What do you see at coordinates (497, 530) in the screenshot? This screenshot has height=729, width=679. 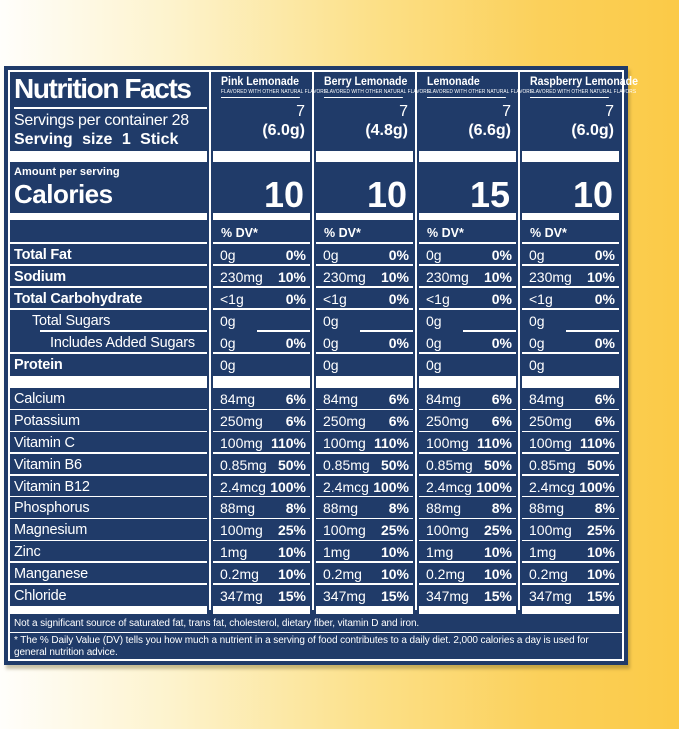 I see `mineral-daily-value: 25%` at bounding box center [497, 530].